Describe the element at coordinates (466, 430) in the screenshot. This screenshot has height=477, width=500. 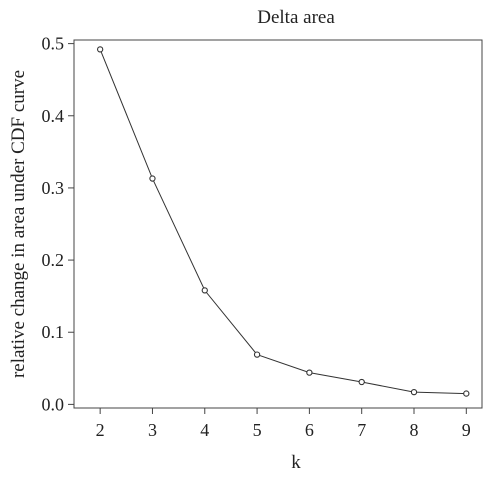
I see `x-tick-label: 9` at that location.